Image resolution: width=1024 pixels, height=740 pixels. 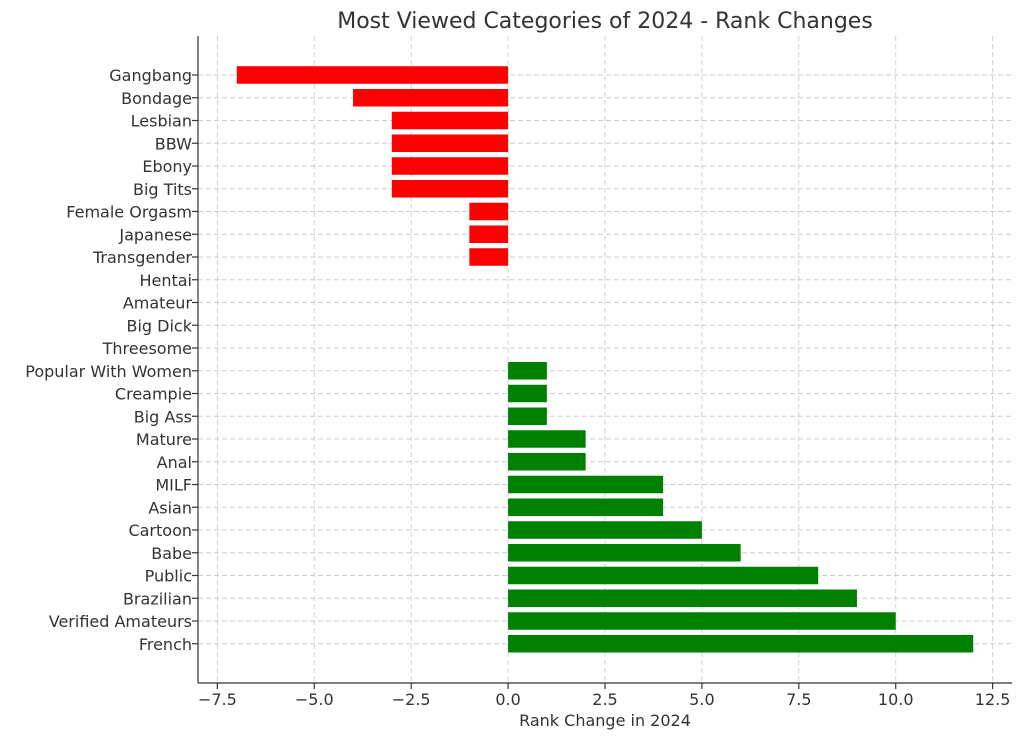 I want to click on bar-french, so click(x=741, y=644).